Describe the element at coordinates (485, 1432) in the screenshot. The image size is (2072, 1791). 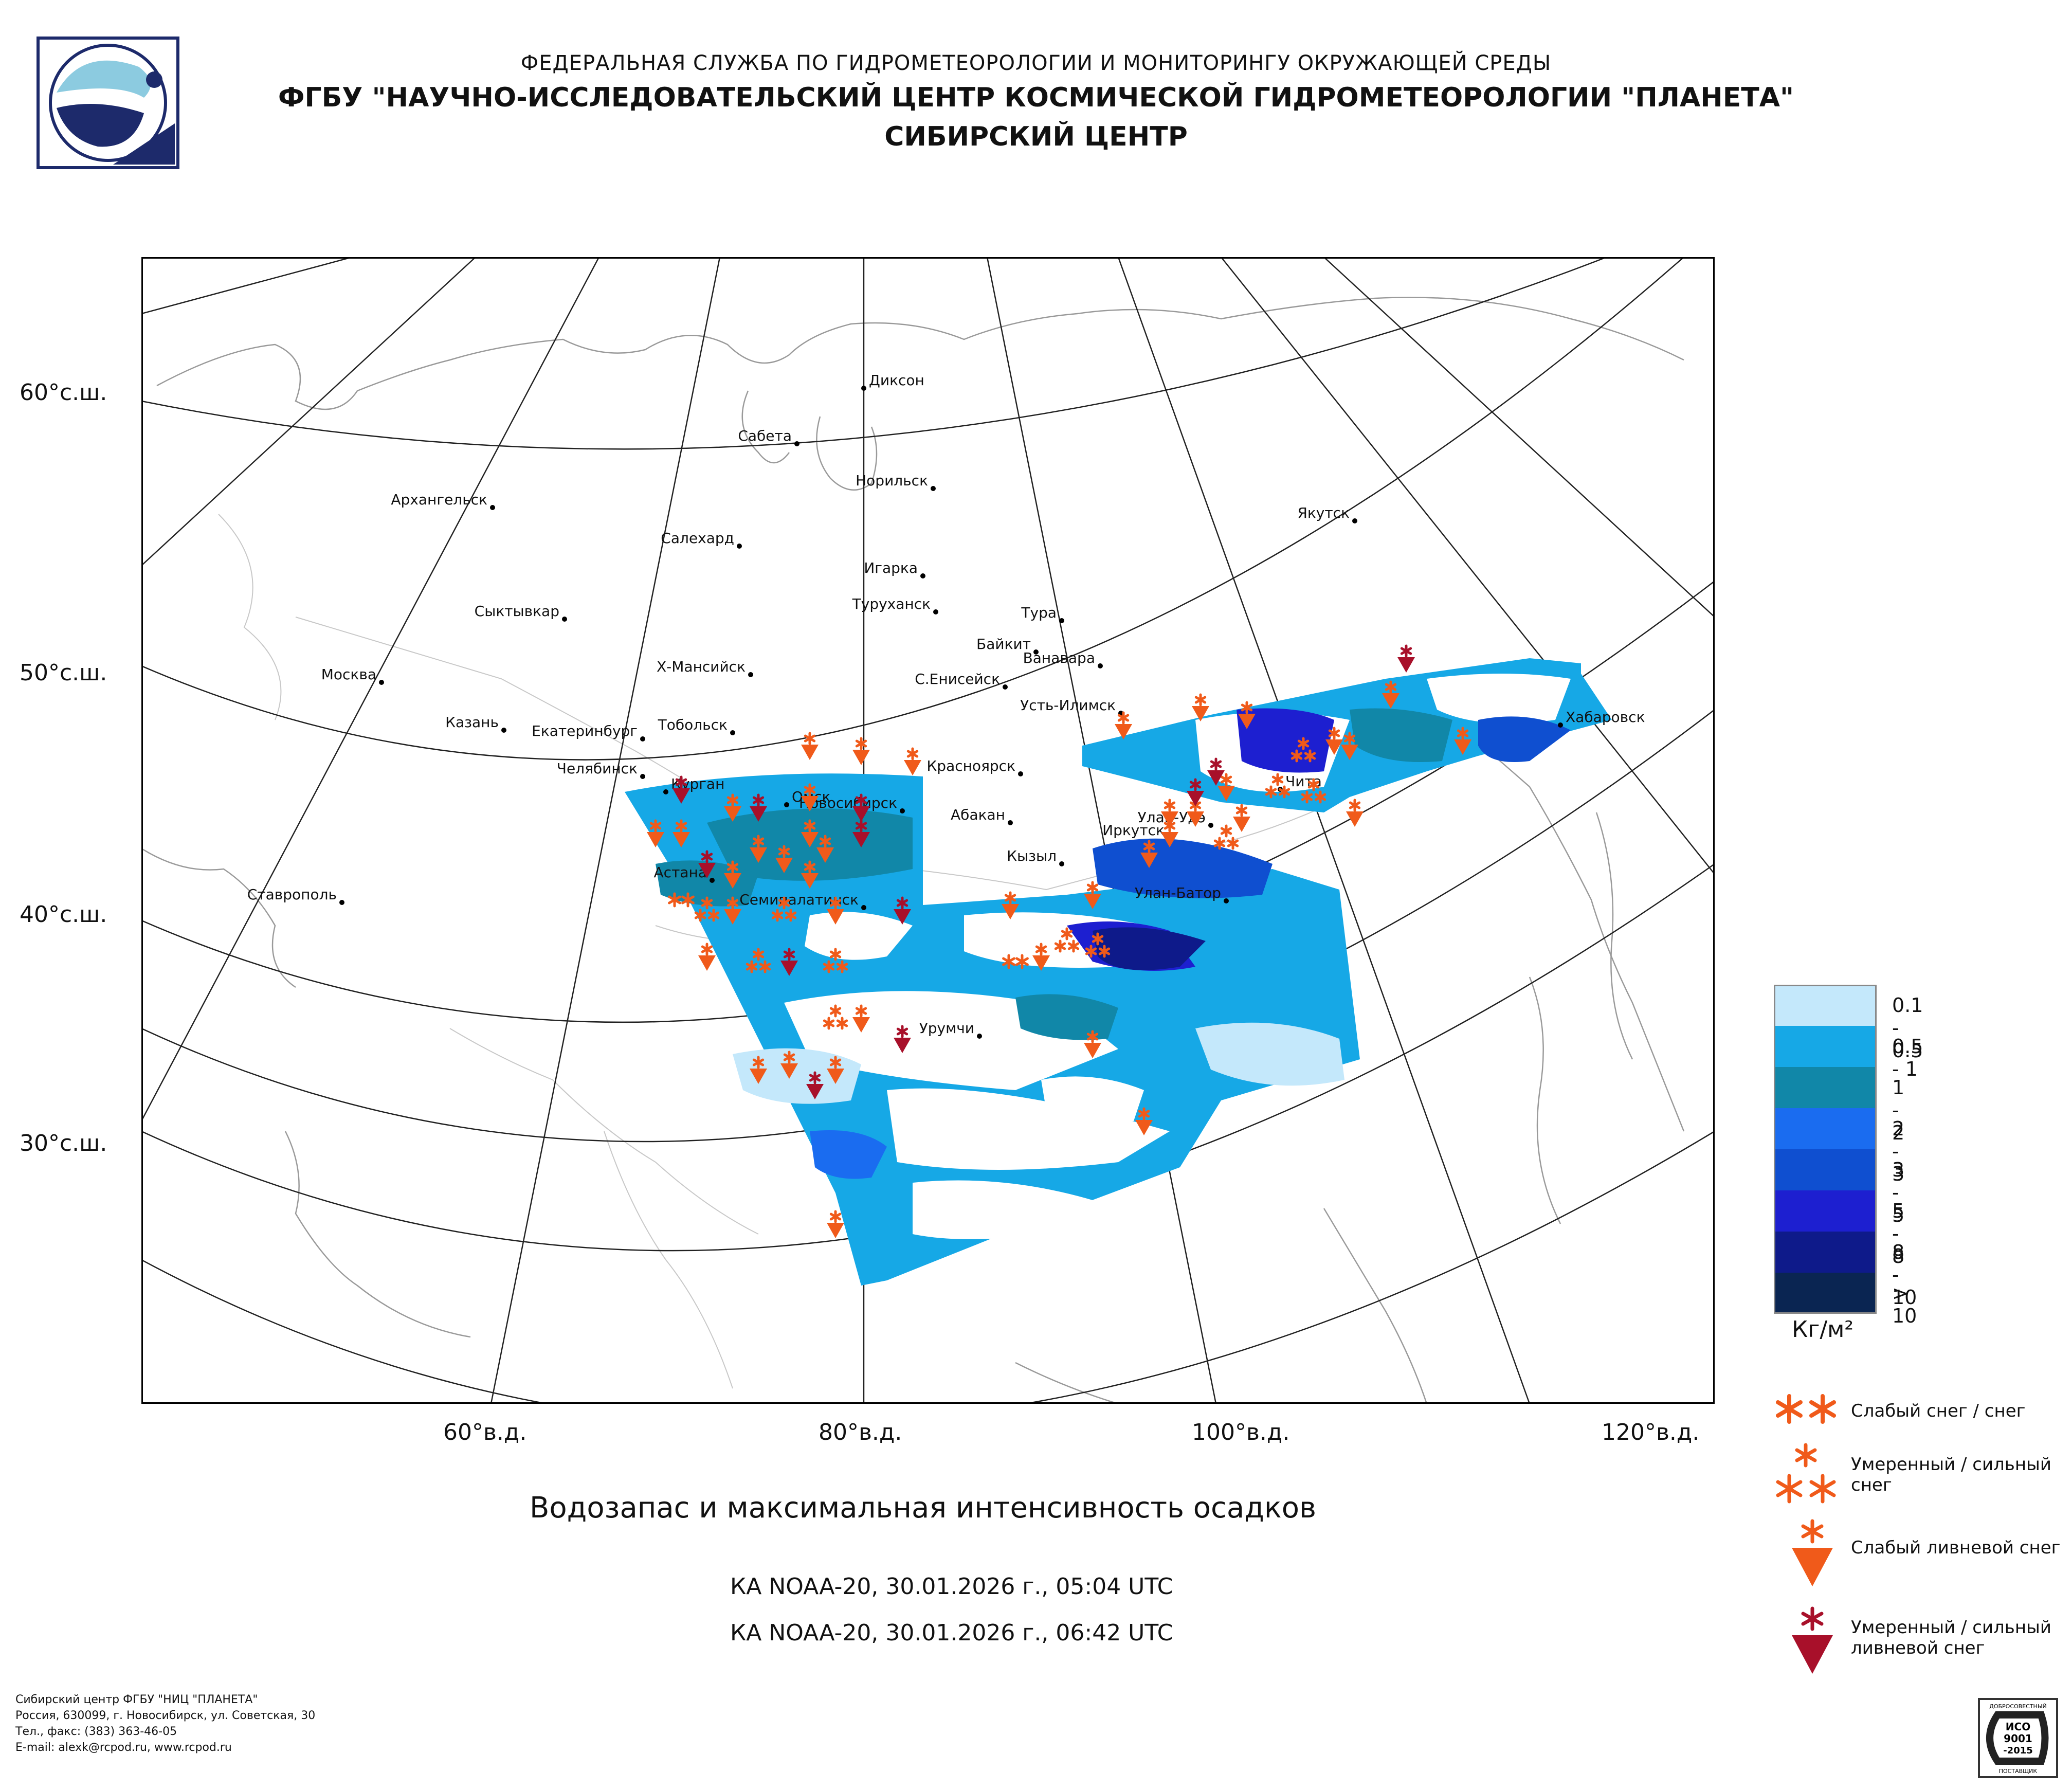
I see `lon-label-60: 60°в.д.` at that location.